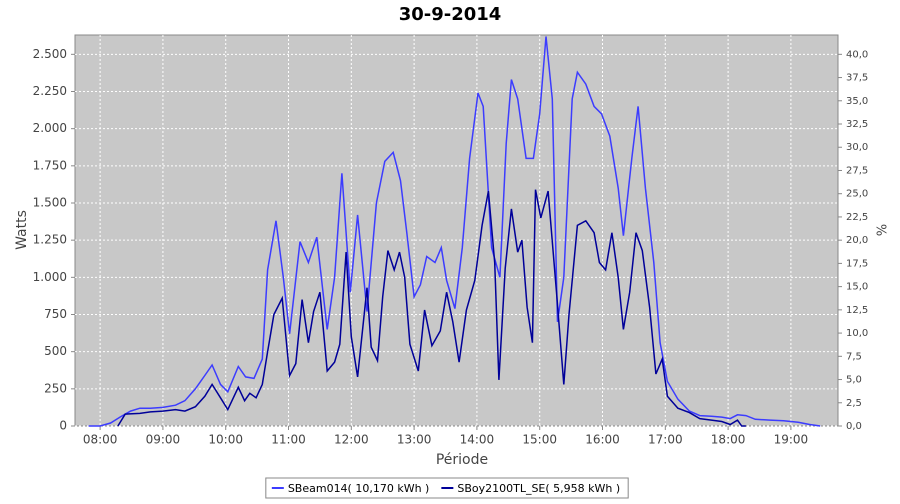  I want to click on y2-tick-label: 25,0, so click(857, 194).